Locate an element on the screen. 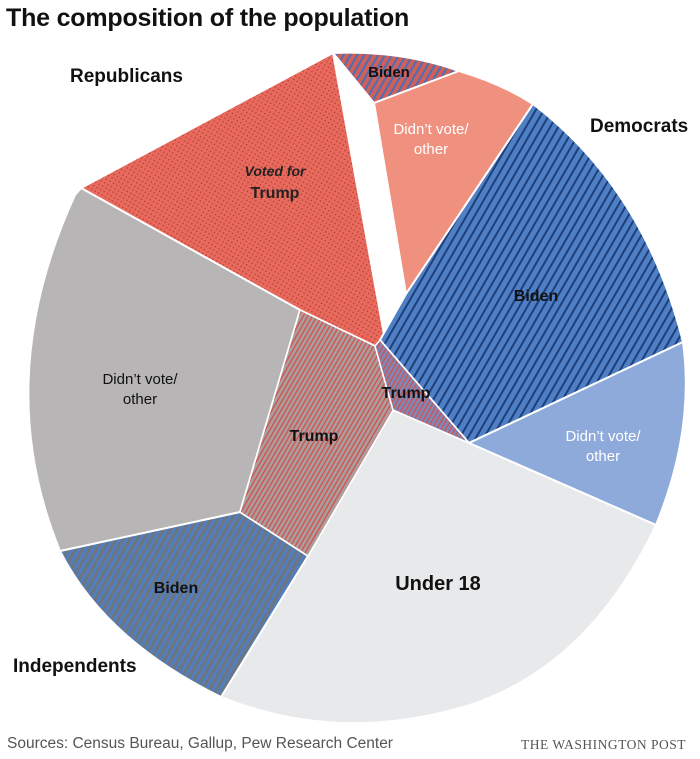 This screenshot has width=700, height=759. label-democrats-didnt-vote-1: Didn’t vote/ is located at coordinates (603, 436).